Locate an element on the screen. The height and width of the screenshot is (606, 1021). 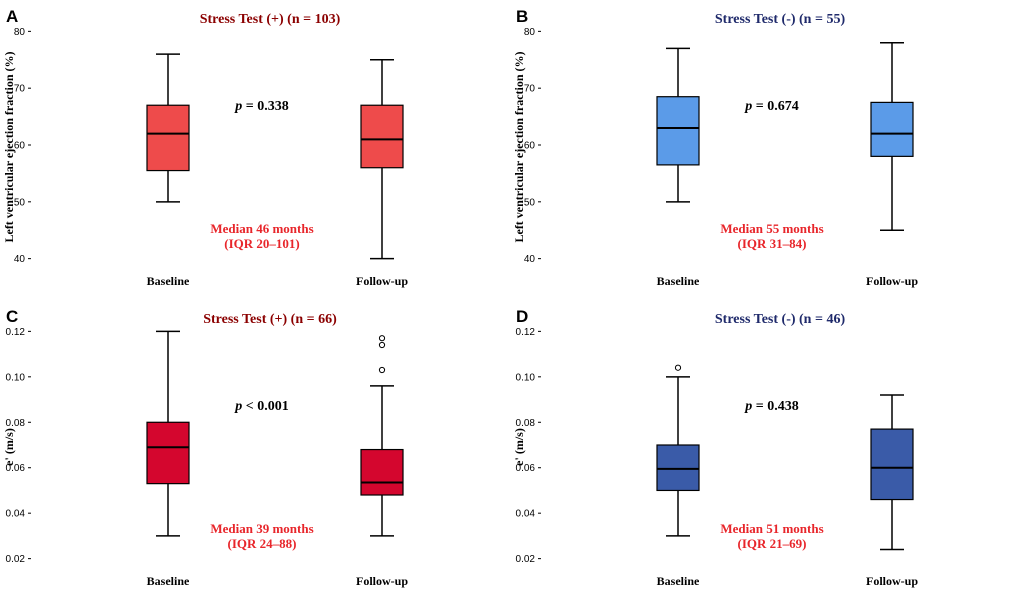
followup-note-line: (IQR 20–101) is located at coordinates (261, 243).